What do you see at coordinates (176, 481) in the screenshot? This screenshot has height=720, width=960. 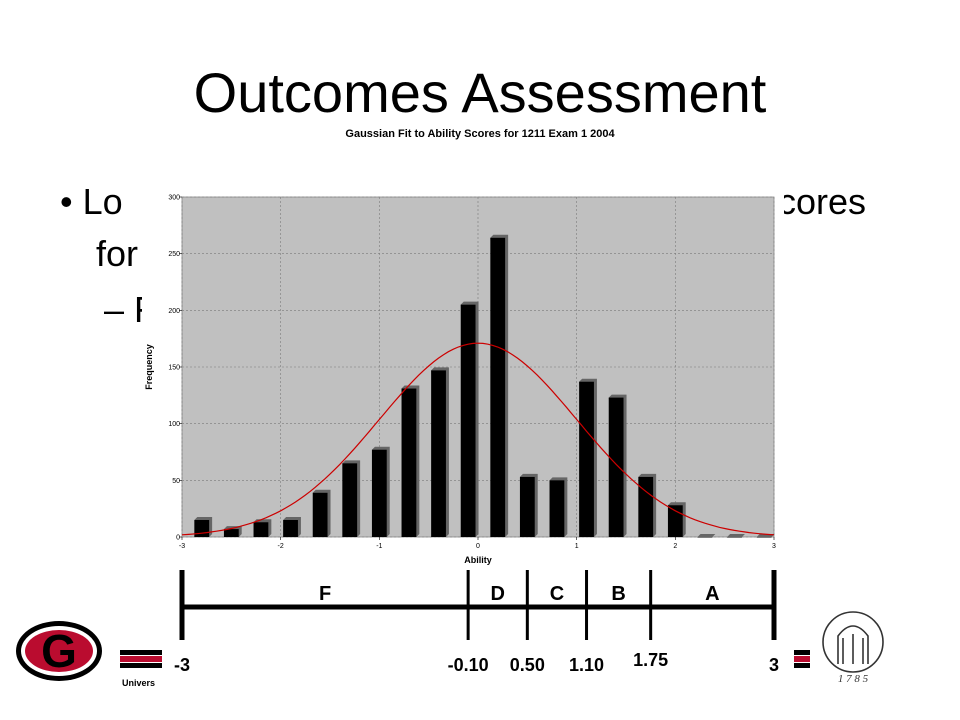 I see `y-tick-label: 50` at bounding box center [176, 481].